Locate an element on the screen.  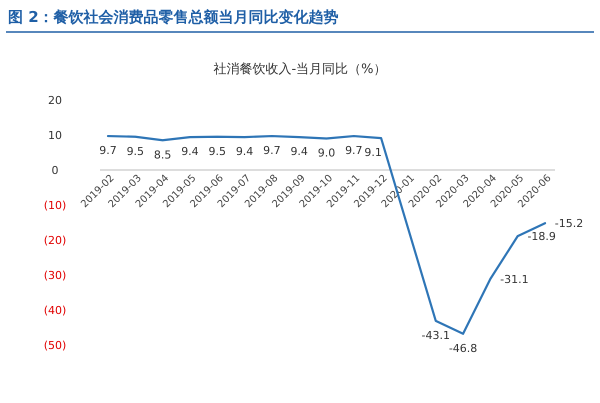
y-tick-label: 10 is located at coordinates (55, 135).